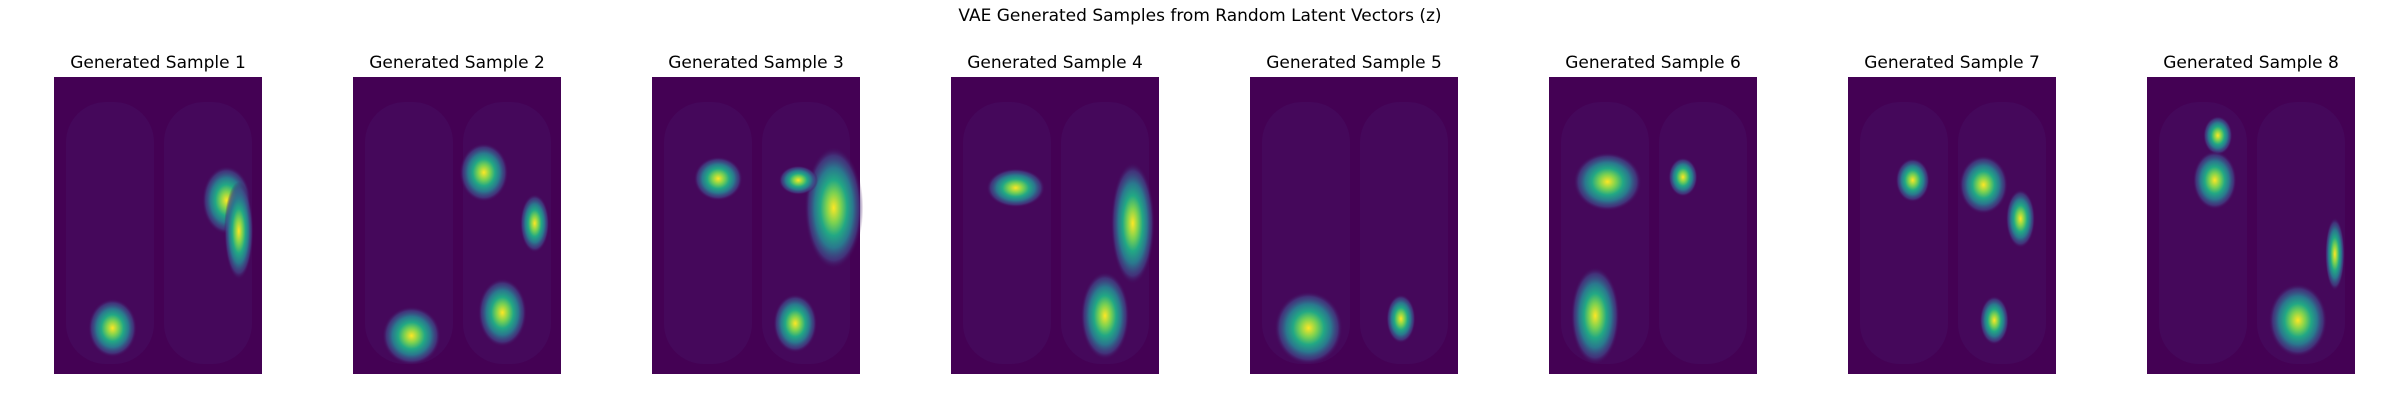  Describe the element at coordinates (1055, 63) in the screenshot. I see `panel-title: Generated Sample 4` at that location.